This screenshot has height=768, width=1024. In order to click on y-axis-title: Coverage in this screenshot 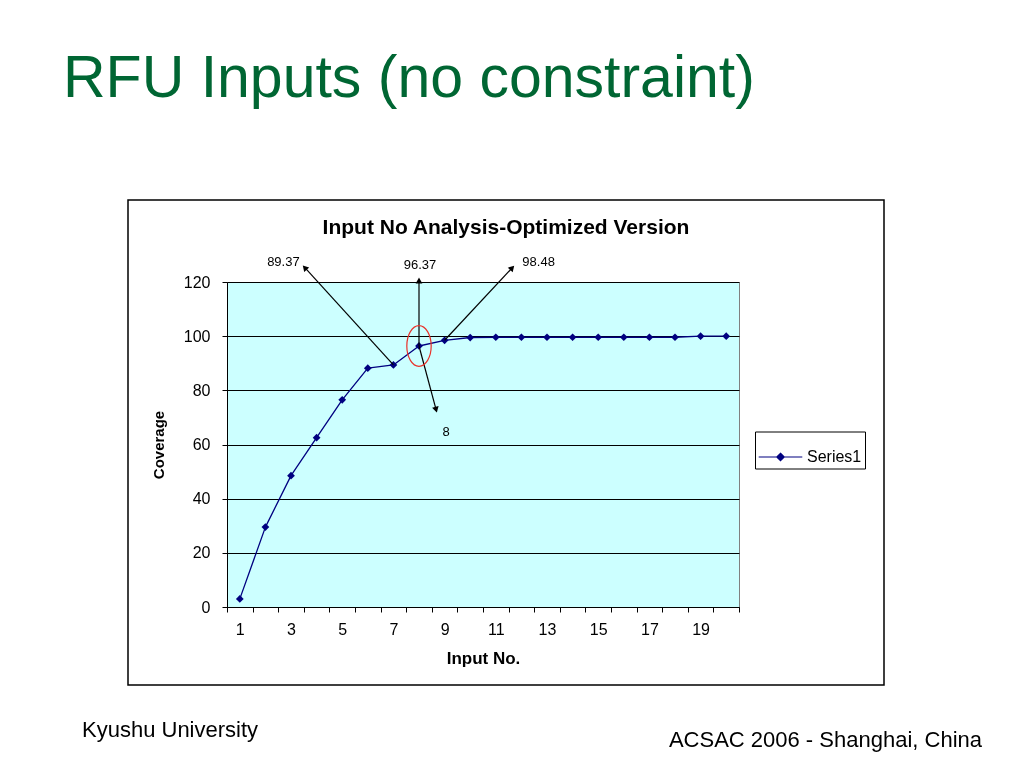, I will do `click(158, 445)`.